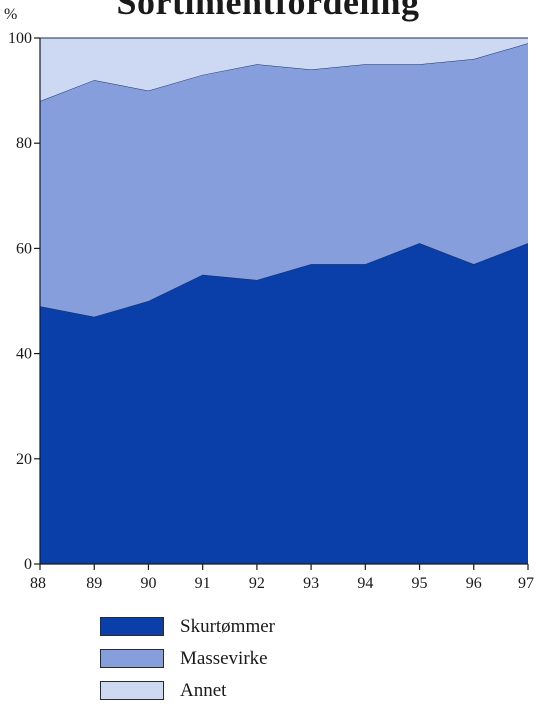 This screenshot has height=708, width=536. Describe the element at coordinates (94, 583) in the screenshot. I see `x-tick-label: 89` at that location.